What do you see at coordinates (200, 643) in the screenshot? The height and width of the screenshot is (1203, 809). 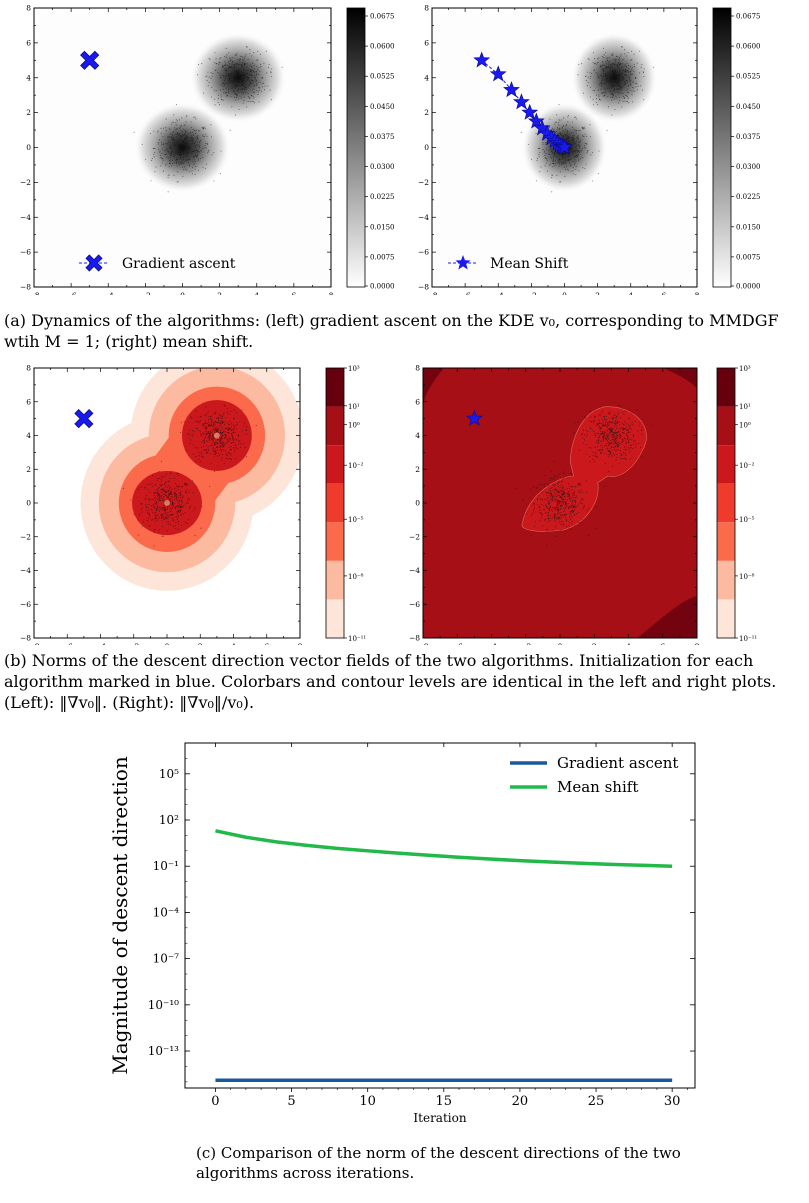 I see `x-tick-label: 2` at bounding box center [200, 643].